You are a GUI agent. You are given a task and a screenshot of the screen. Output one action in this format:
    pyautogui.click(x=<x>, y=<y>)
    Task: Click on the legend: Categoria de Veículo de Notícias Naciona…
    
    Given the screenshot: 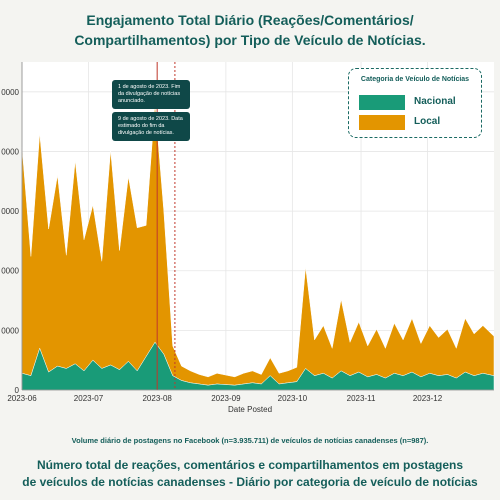 What is the action you would take?
    pyautogui.click(x=415, y=103)
    